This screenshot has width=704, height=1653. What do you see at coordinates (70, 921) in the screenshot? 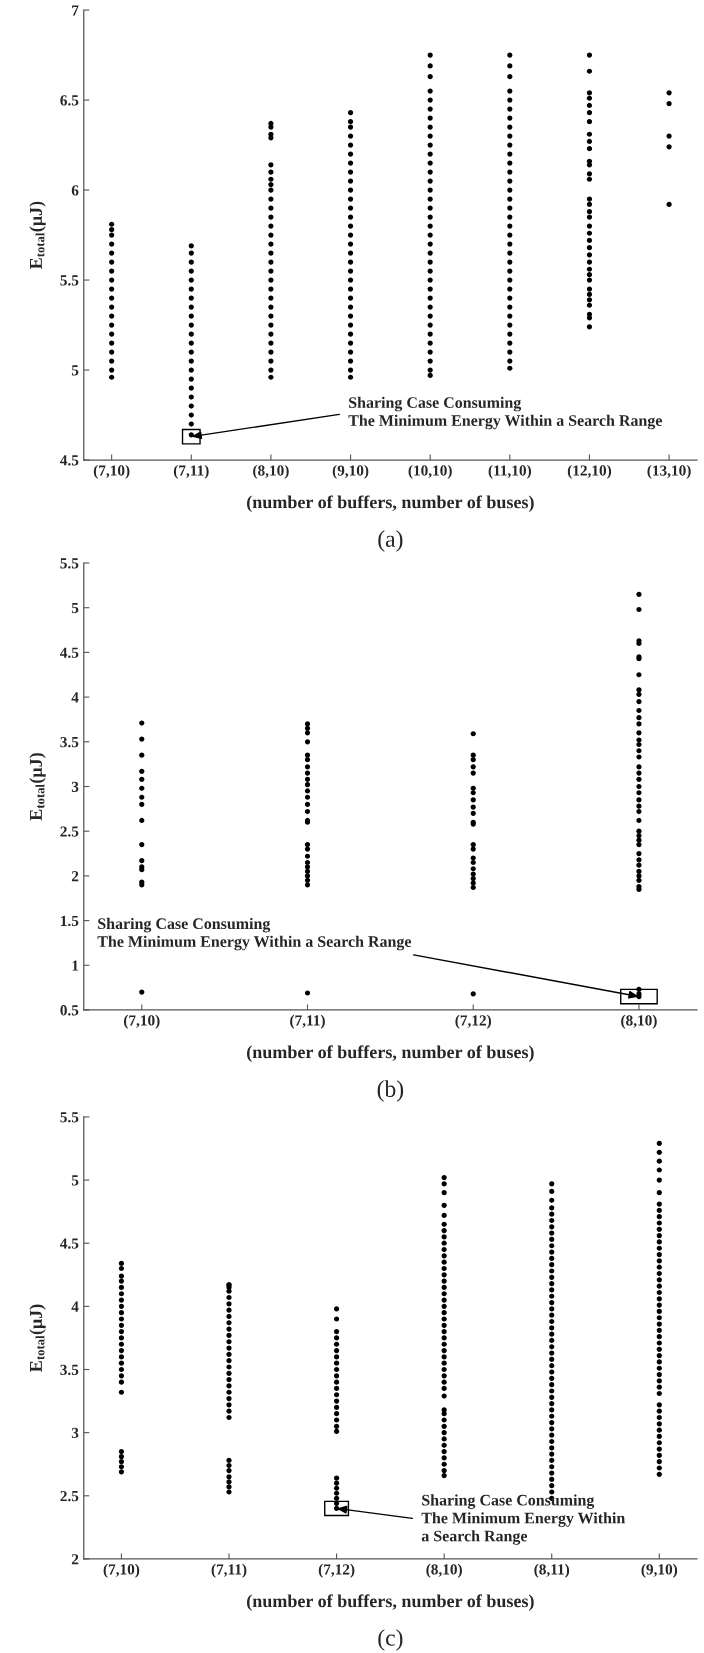
I see `y-tick-label: 1.5` at bounding box center [70, 921].